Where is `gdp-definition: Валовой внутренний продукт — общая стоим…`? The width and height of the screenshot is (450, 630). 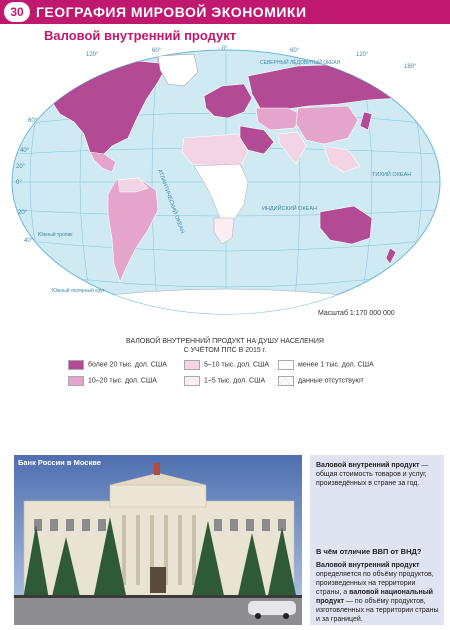
gdp-definition: Валовой внутренний продукт — общая стоим… is located at coordinates (378, 474).